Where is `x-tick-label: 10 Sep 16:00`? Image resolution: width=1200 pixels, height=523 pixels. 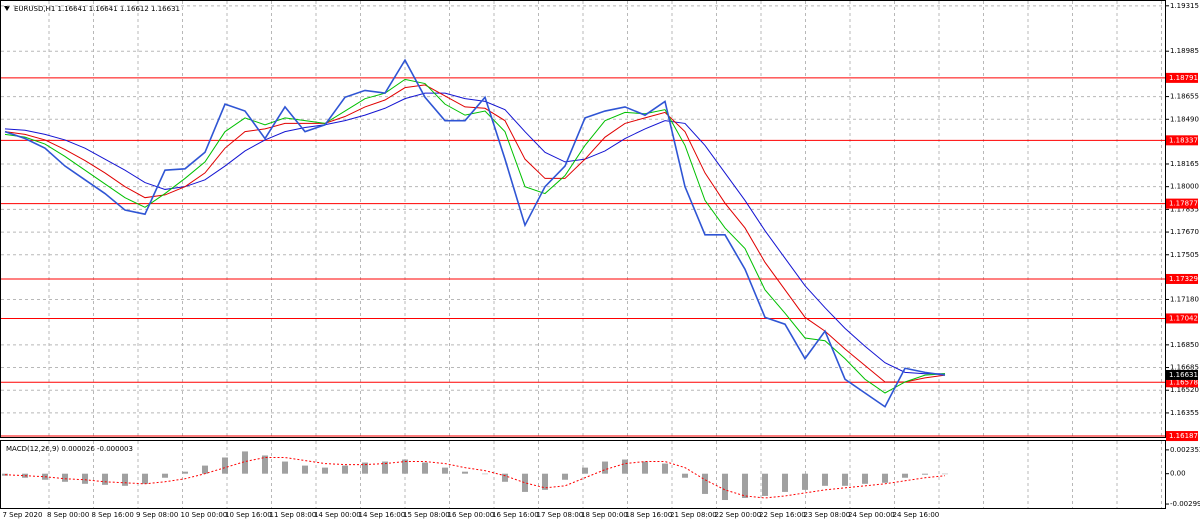 x-tick-label: 10 Sep 16:00 is located at coordinates (248, 515).